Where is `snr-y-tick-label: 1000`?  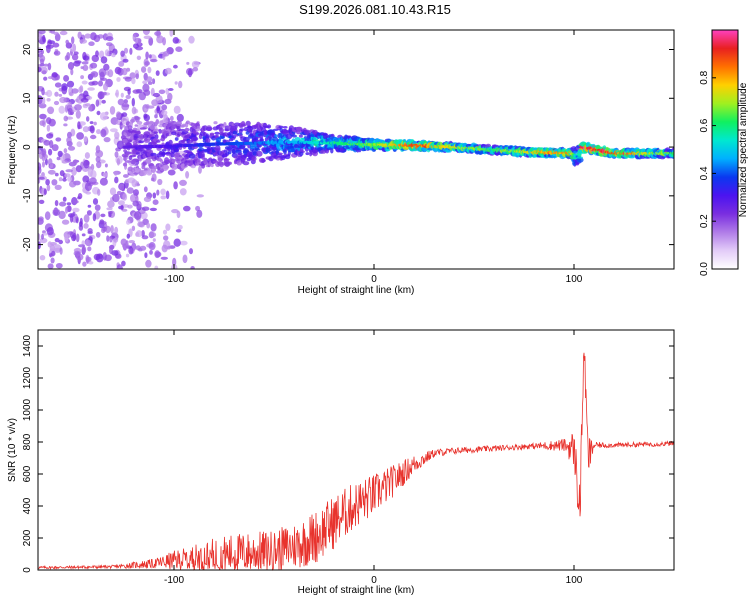 snr-y-tick-label: 1000 is located at coordinates (27, 409).